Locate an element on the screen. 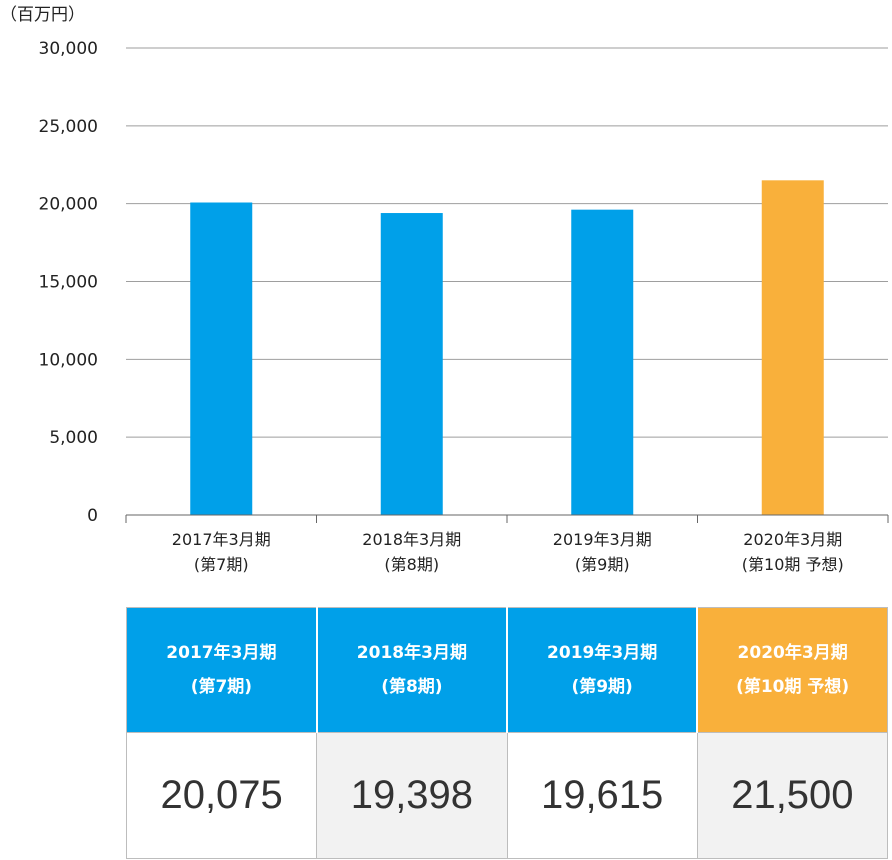 The width and height of the screenshot is (892, 860). y-axis-tick-labels: 0 5,000 10,000 15,000 20,000 25,000 30,000 is located at coordinates (68, 282).